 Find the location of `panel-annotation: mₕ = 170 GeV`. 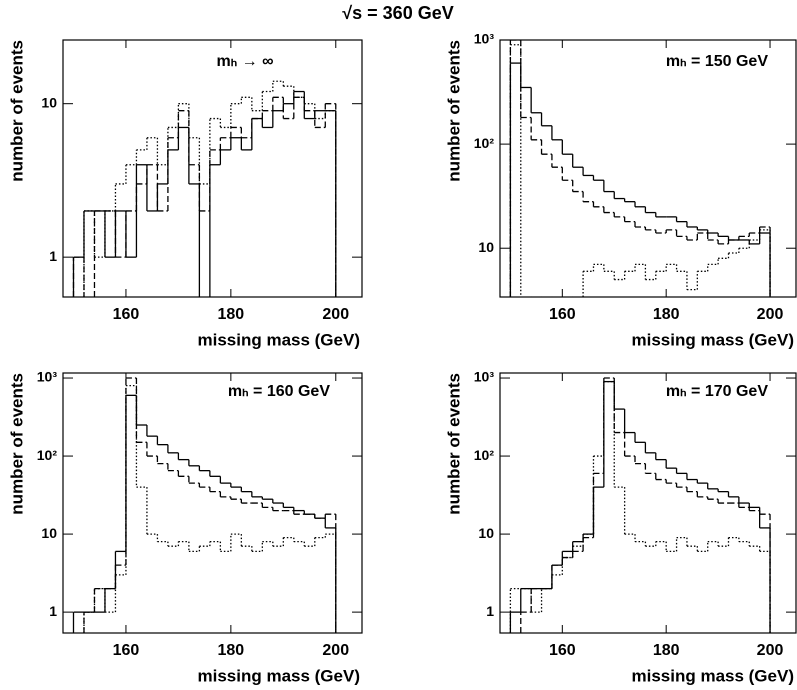

panel-annotation: mₕ = 170 GeV is located at coordinates (717, 391).